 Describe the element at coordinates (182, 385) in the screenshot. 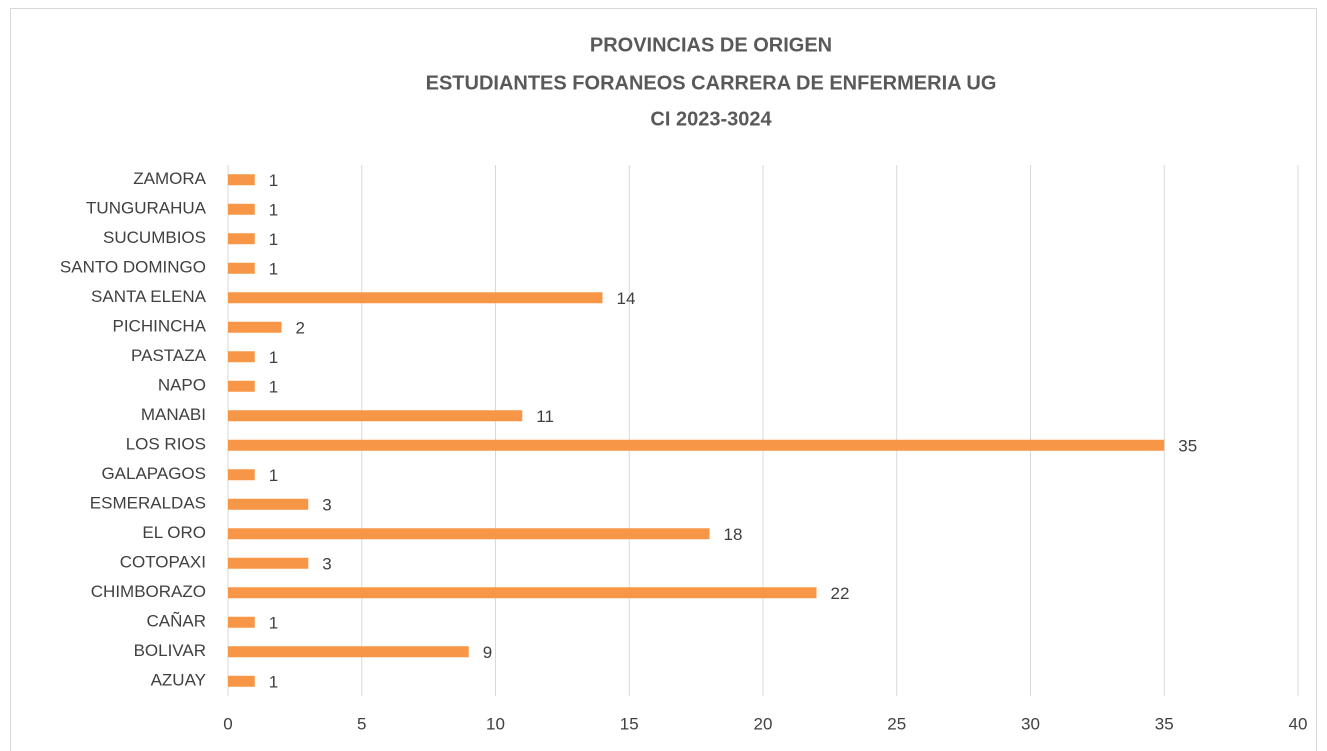

I see `y-tick-label: NAPO` at that location.